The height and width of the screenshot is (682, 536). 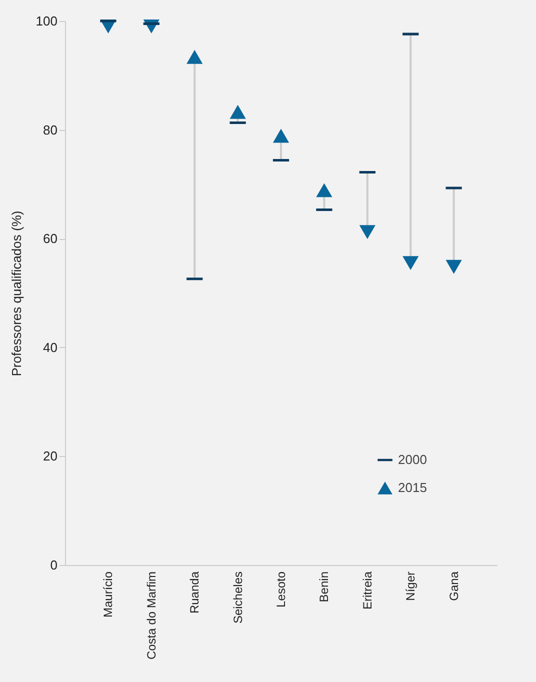 What do you see at coordinates (367, 590) in the screenshot?
I see `x-tick-label: Eritreia` at bounding box center [367, 590].